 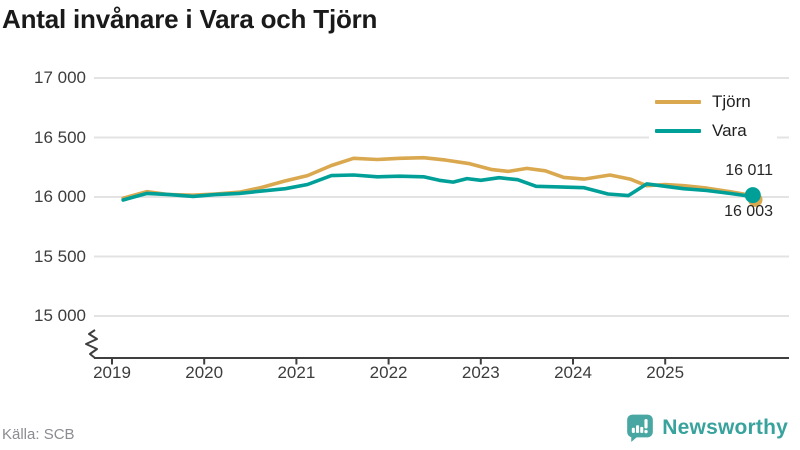 What do you see at coordinates (752, 195) in the screenshot?
I see `vara-end-dot` at bounding box center [752, 195].